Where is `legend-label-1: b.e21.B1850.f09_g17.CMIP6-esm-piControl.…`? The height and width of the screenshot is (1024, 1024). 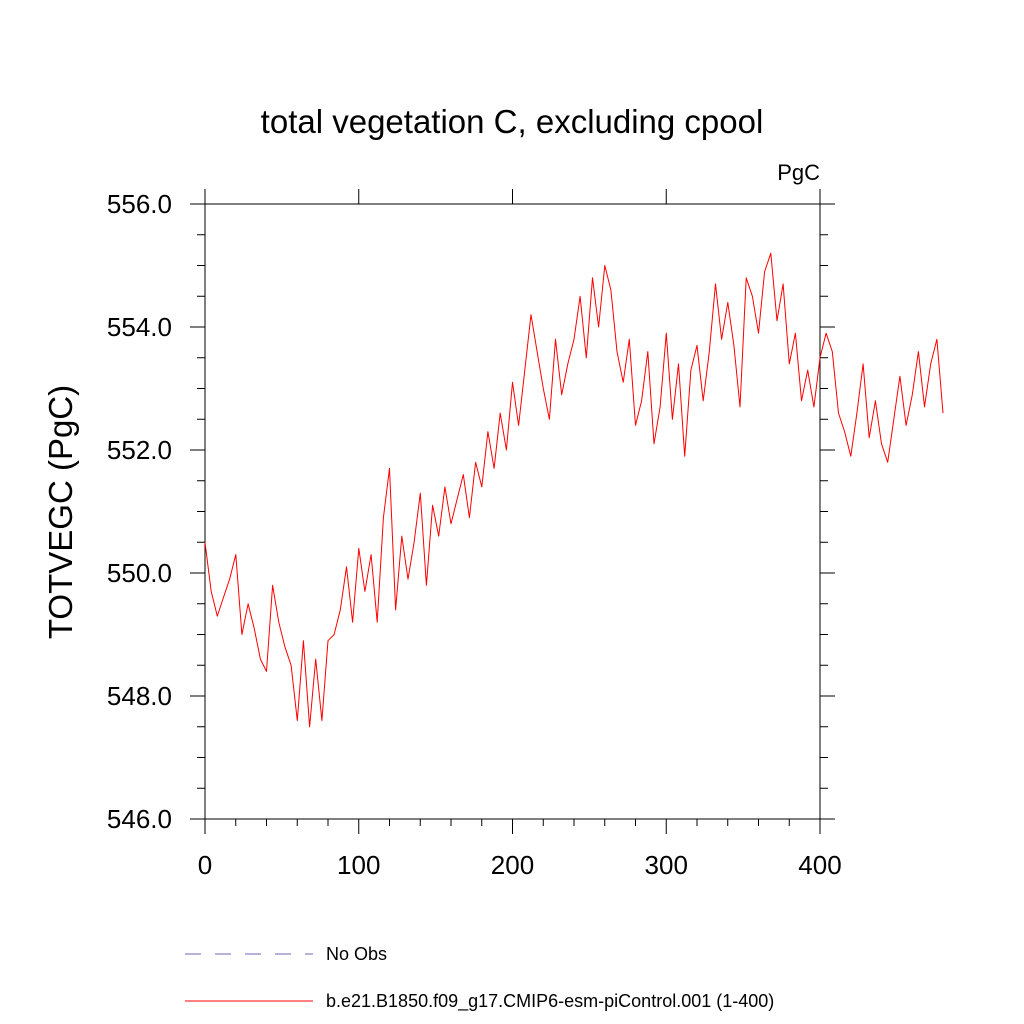 legend-label-1: b.e21.B1850.f09_g17.CMIP6-esm-piControl.… is located at coordinates (550, 1001).